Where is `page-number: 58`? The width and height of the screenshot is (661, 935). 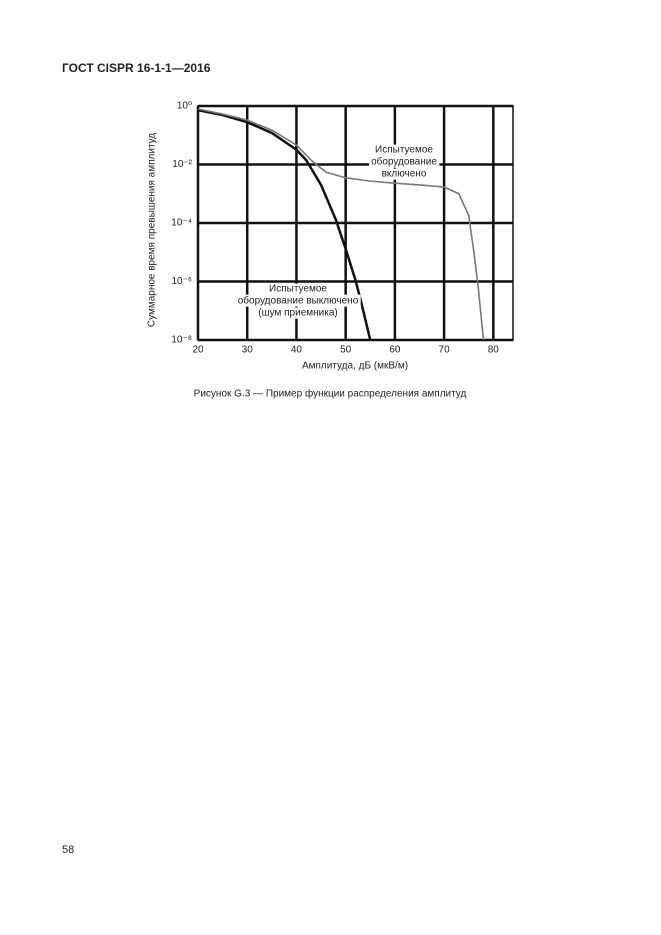 page-number: 58 is located at coordinates (68, 850).